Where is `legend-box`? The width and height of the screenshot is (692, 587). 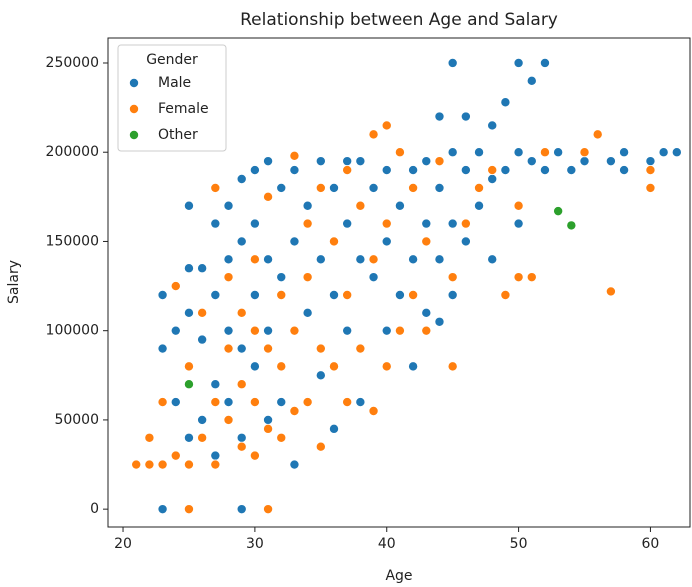 legend-box is located at coordinates (172, 98).